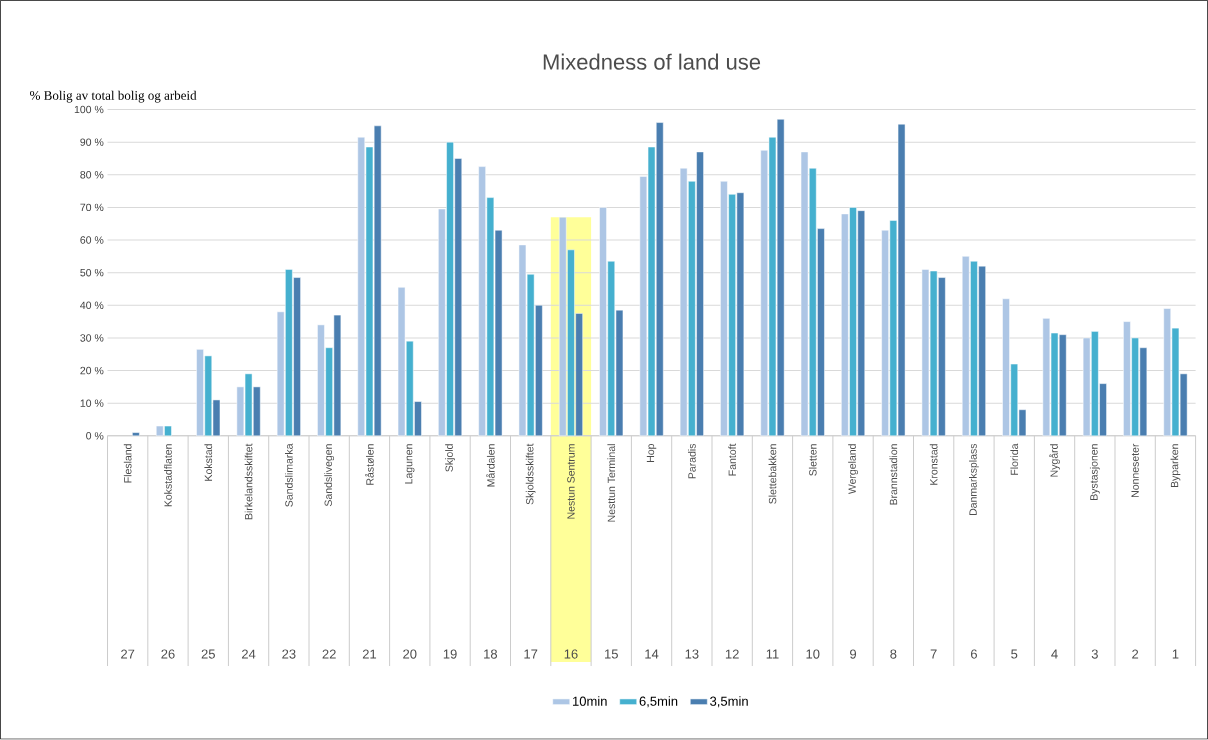  I want to click on x-tick-label: Nonneseter, so click(1135, 470).